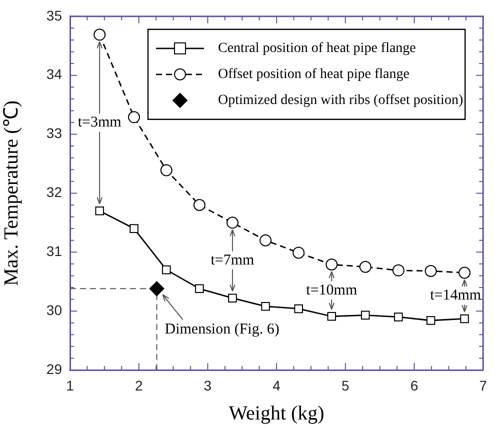 This screenshot has width=495, height=428. Describe the element at coordinates (54, 15) in the screenshot. I see `y-tick-label: 35` at that location.